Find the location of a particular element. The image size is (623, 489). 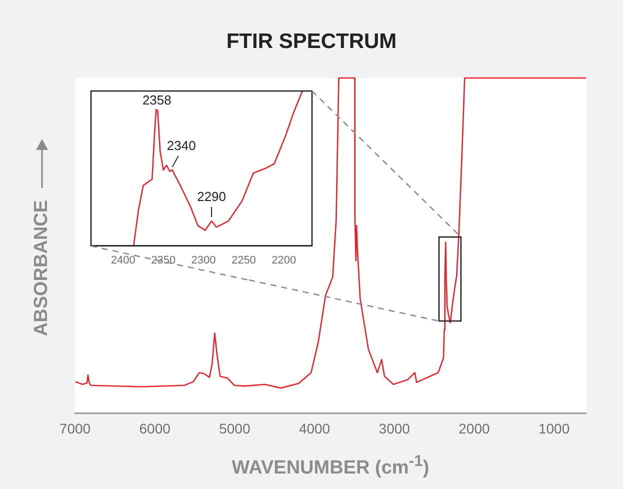

annotation: 2358 is located at coordinates (157, 100).